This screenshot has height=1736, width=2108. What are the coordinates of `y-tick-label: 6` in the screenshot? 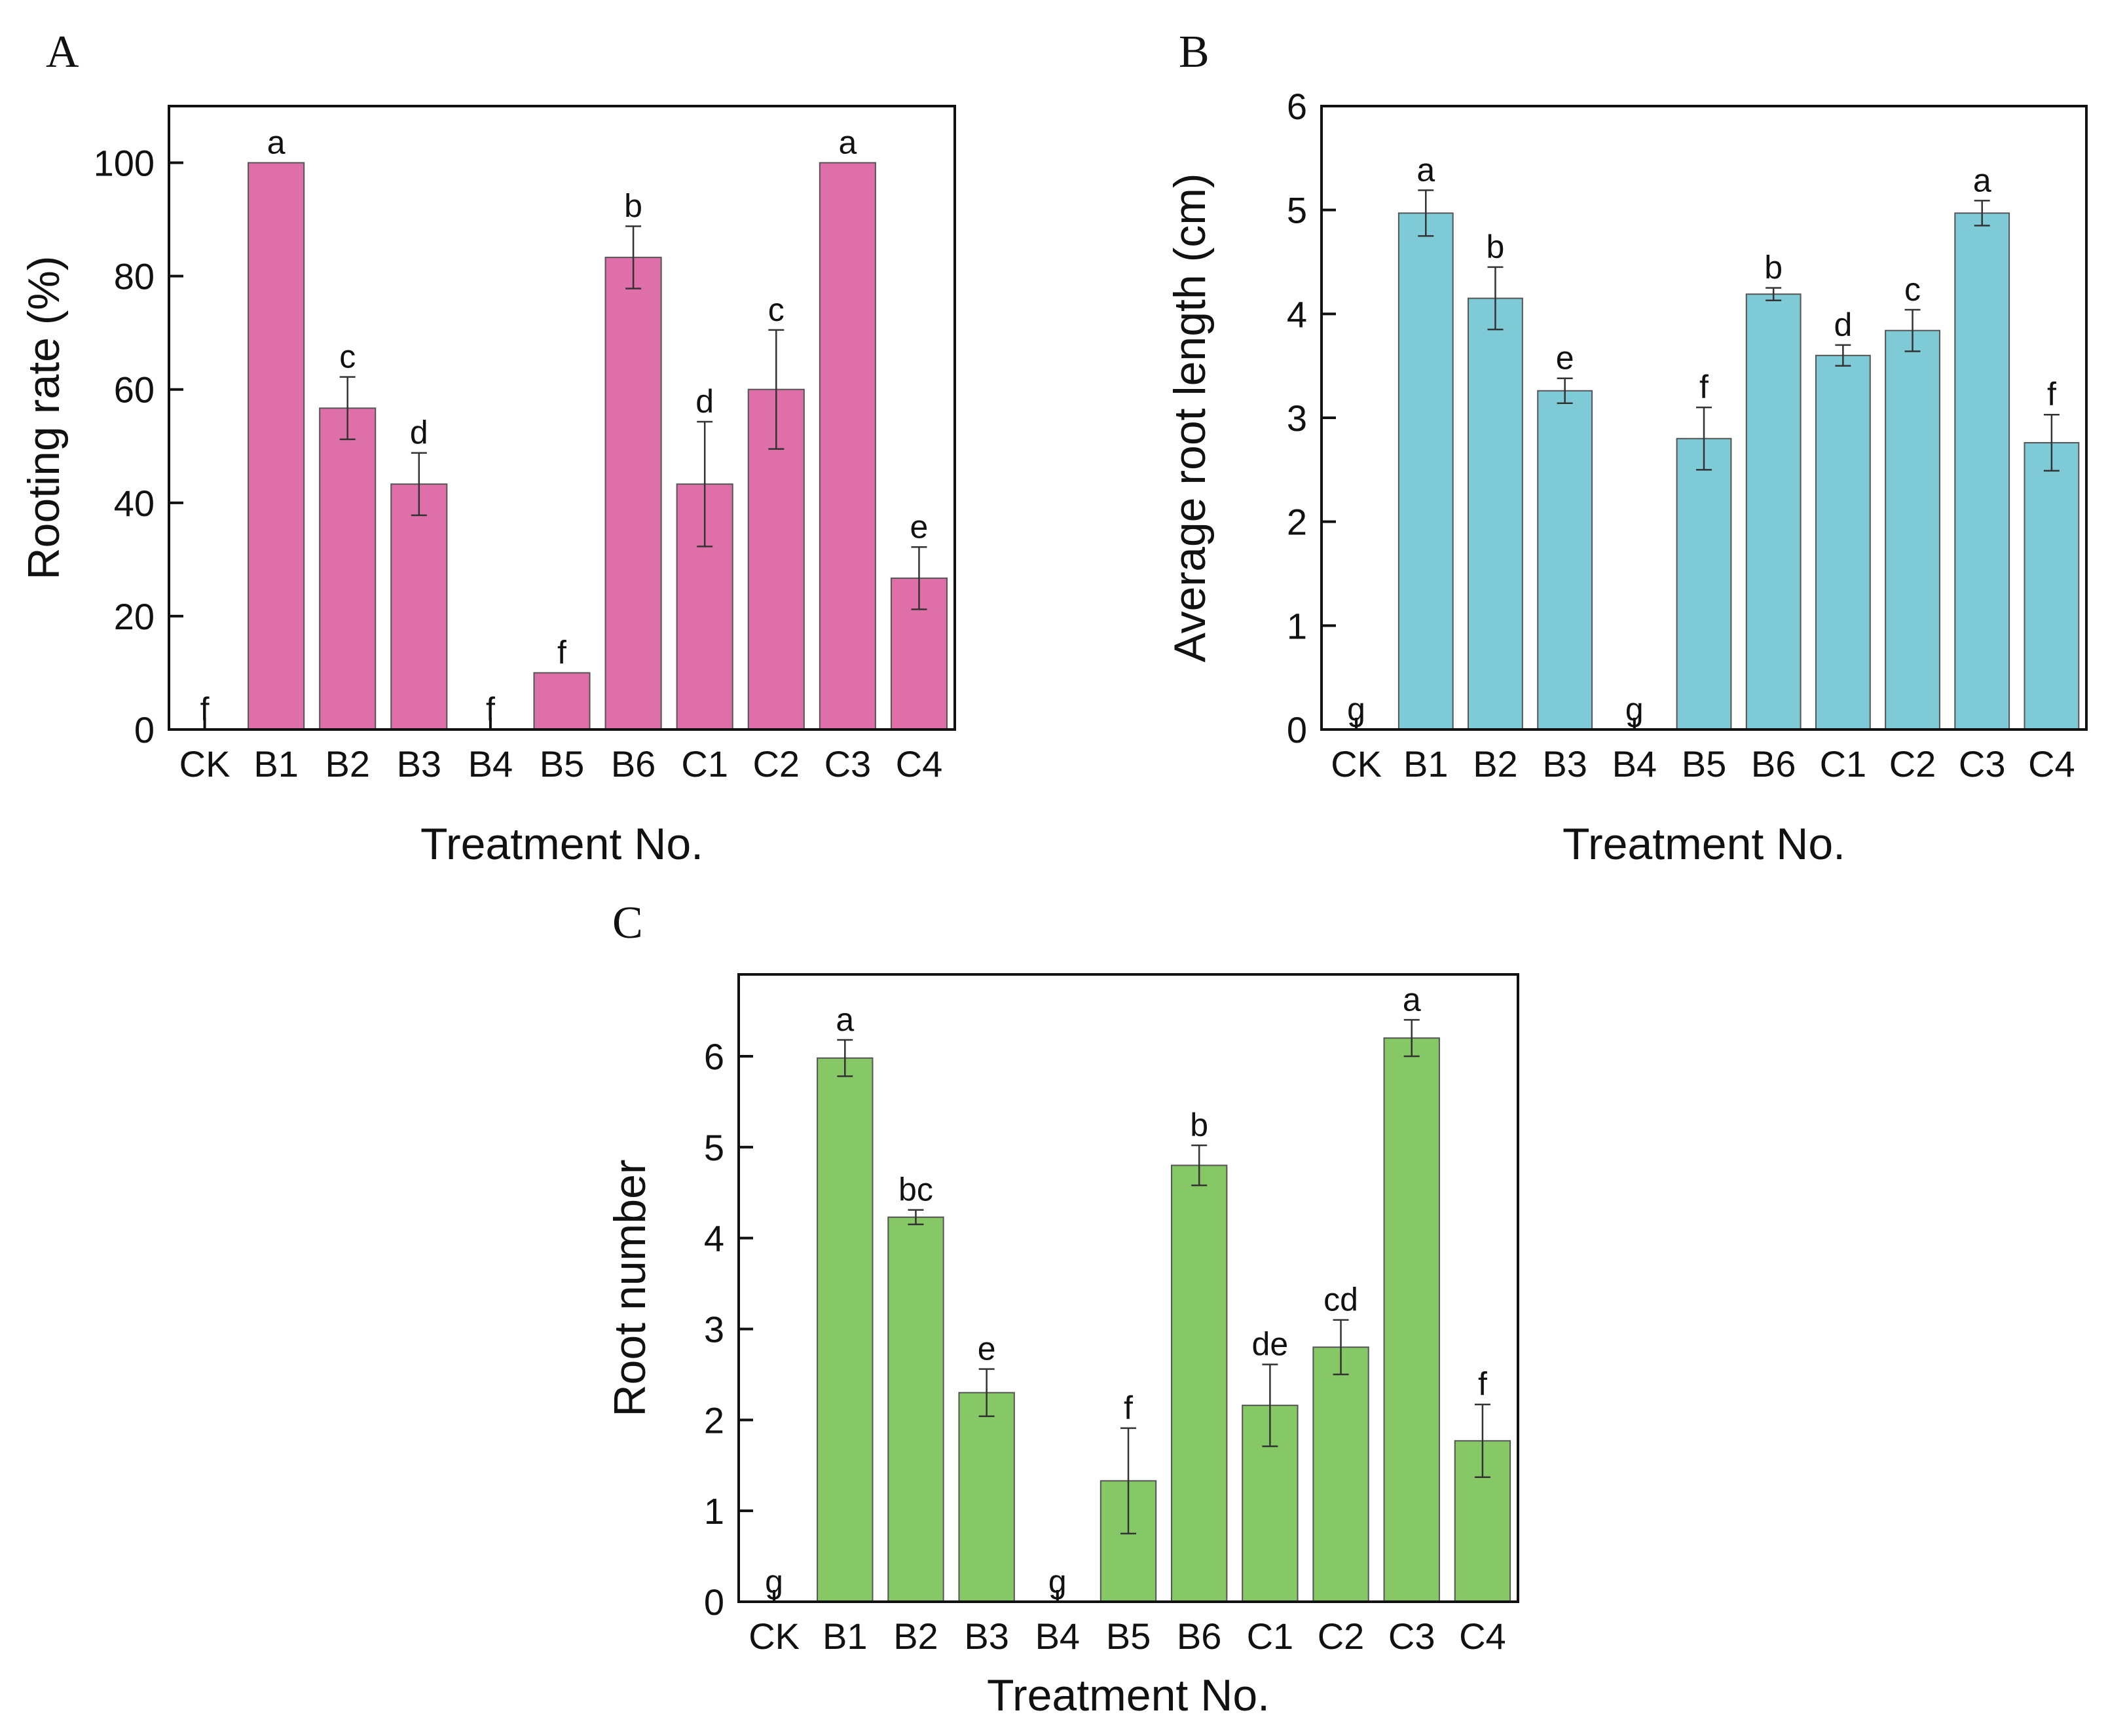 It's located at (1297, 106).